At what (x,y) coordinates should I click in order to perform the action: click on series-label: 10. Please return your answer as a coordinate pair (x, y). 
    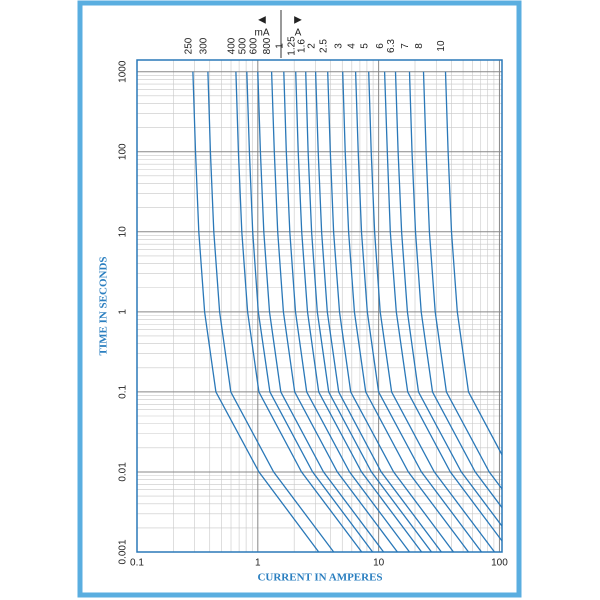
    Looking at the image, I should click on (441, 46).